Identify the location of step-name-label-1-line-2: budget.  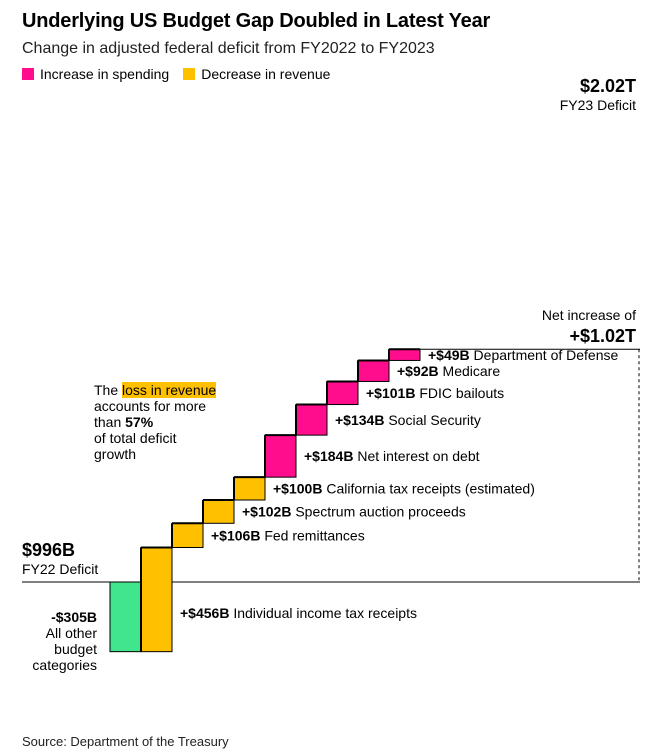
(75, 649).